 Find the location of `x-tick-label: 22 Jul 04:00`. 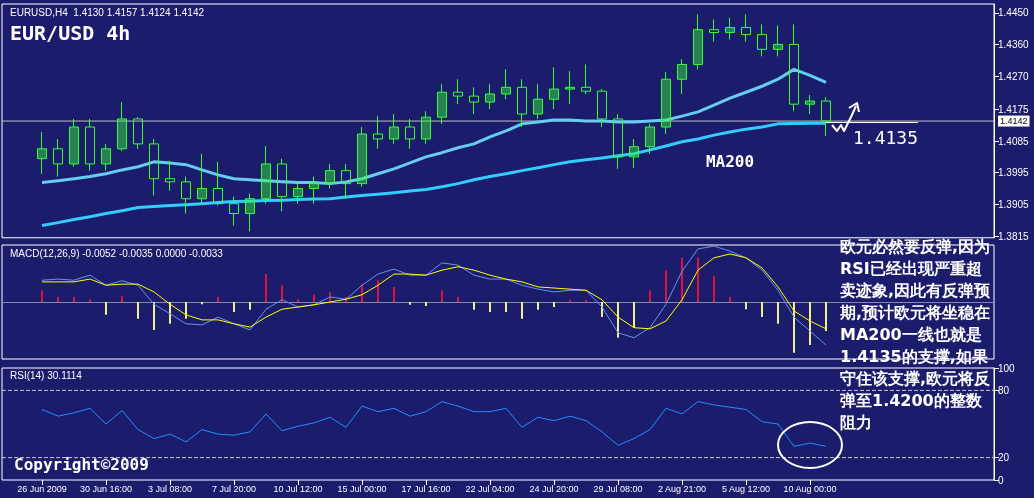

x-tick-label: 22 Jul 04:00 is located at coordinates (490, 488).